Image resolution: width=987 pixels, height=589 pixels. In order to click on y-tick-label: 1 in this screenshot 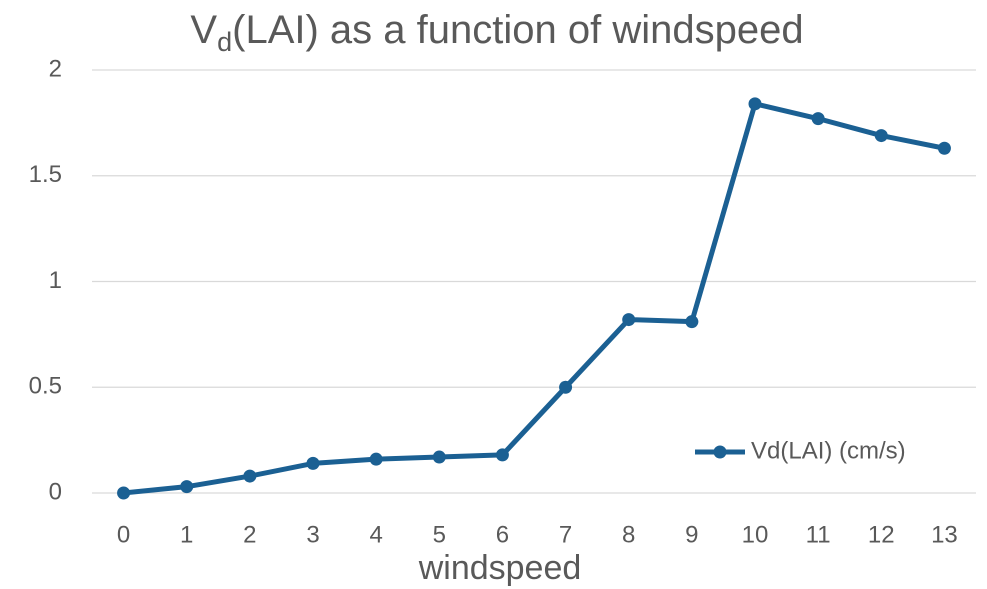, I will do `click(55, 280)`.